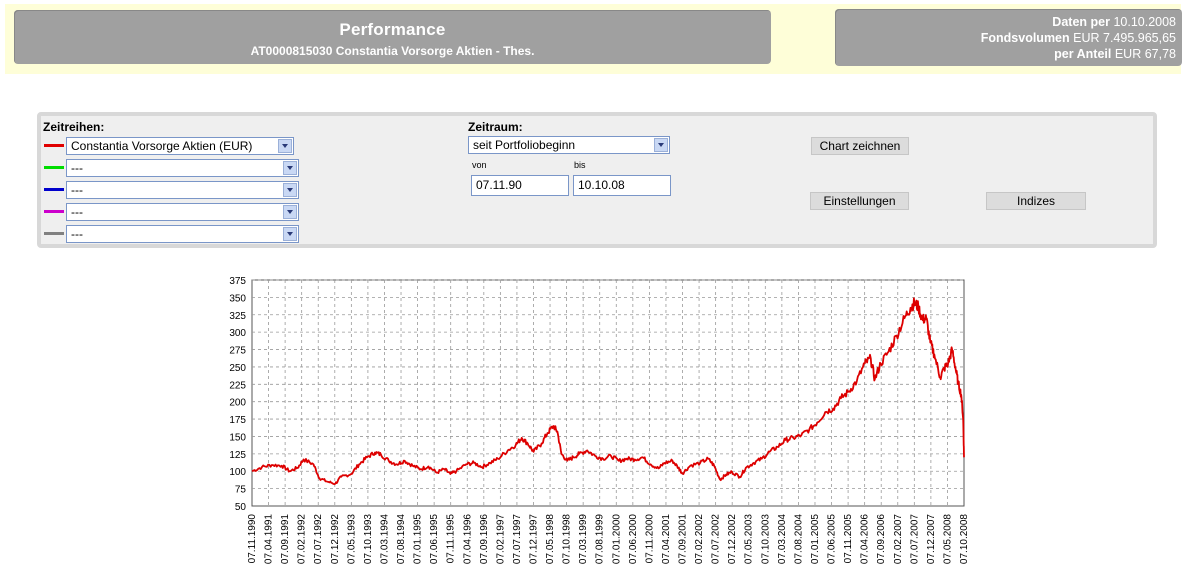 This screenshot has width=1186, height=579. Describe the element at coordinates (237, 281) in the screenshot. I see `y-tick-label: 375` at that location.